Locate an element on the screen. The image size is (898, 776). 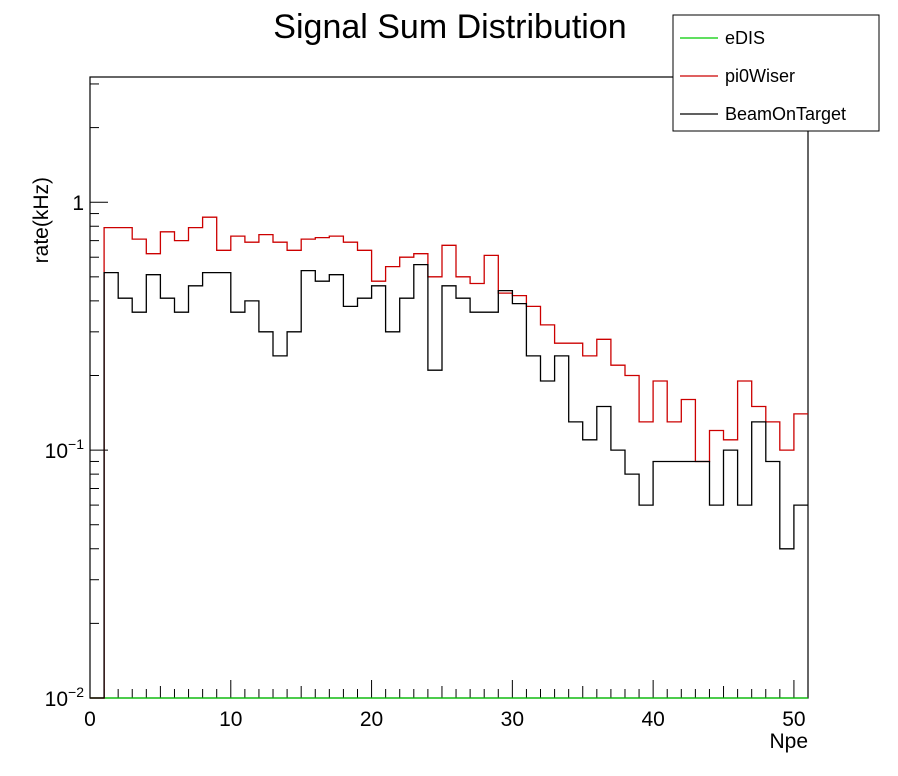
y-tick-base: 1 is located at coordinates (78, 203).